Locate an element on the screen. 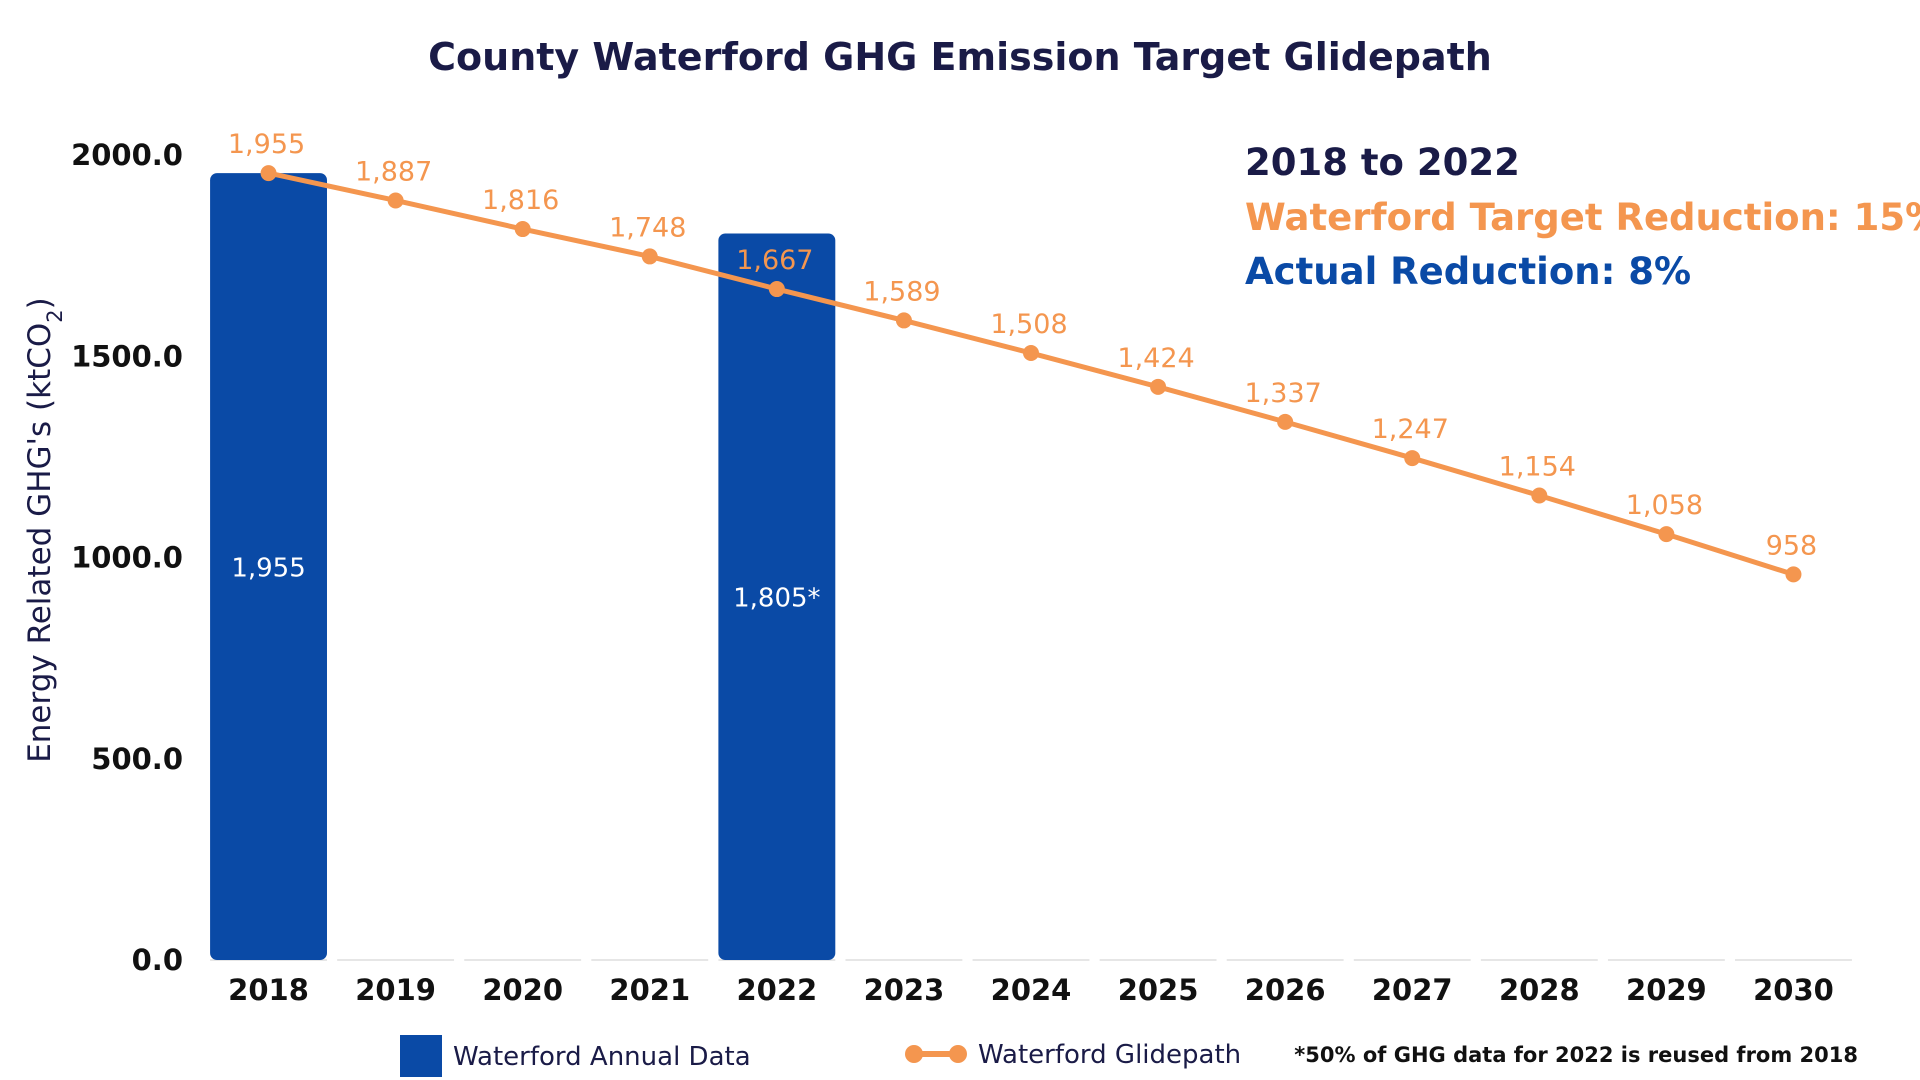  x-tick-label: 2029 is located at coordinates (1666, 990).